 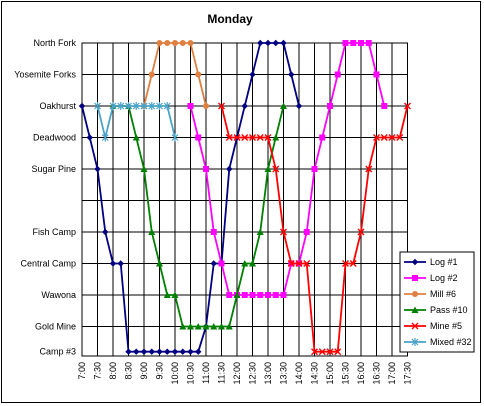 What do you see at coordinates (98, 371) in the screenshot?
I see `x-tick-label: 7:30` at bounding box center [98, 371].